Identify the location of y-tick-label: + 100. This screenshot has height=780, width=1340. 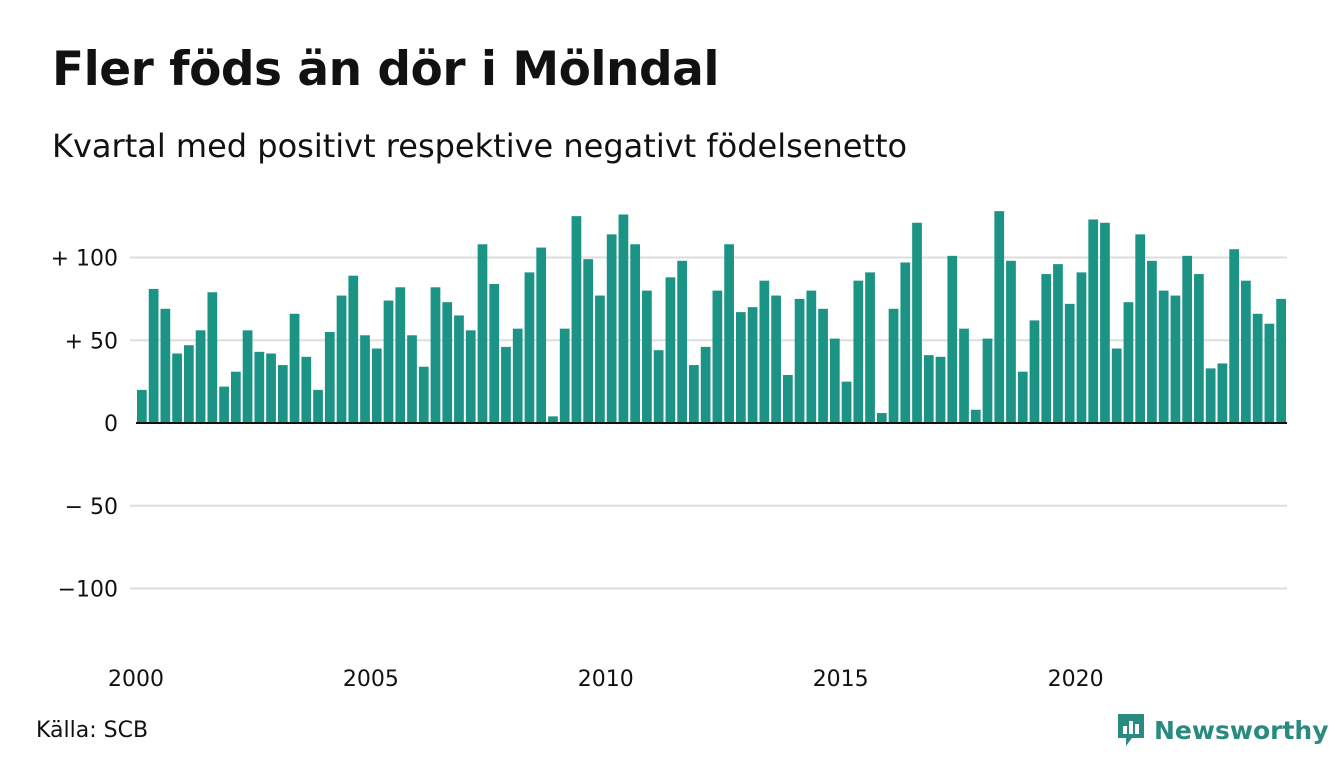
(84, 259).